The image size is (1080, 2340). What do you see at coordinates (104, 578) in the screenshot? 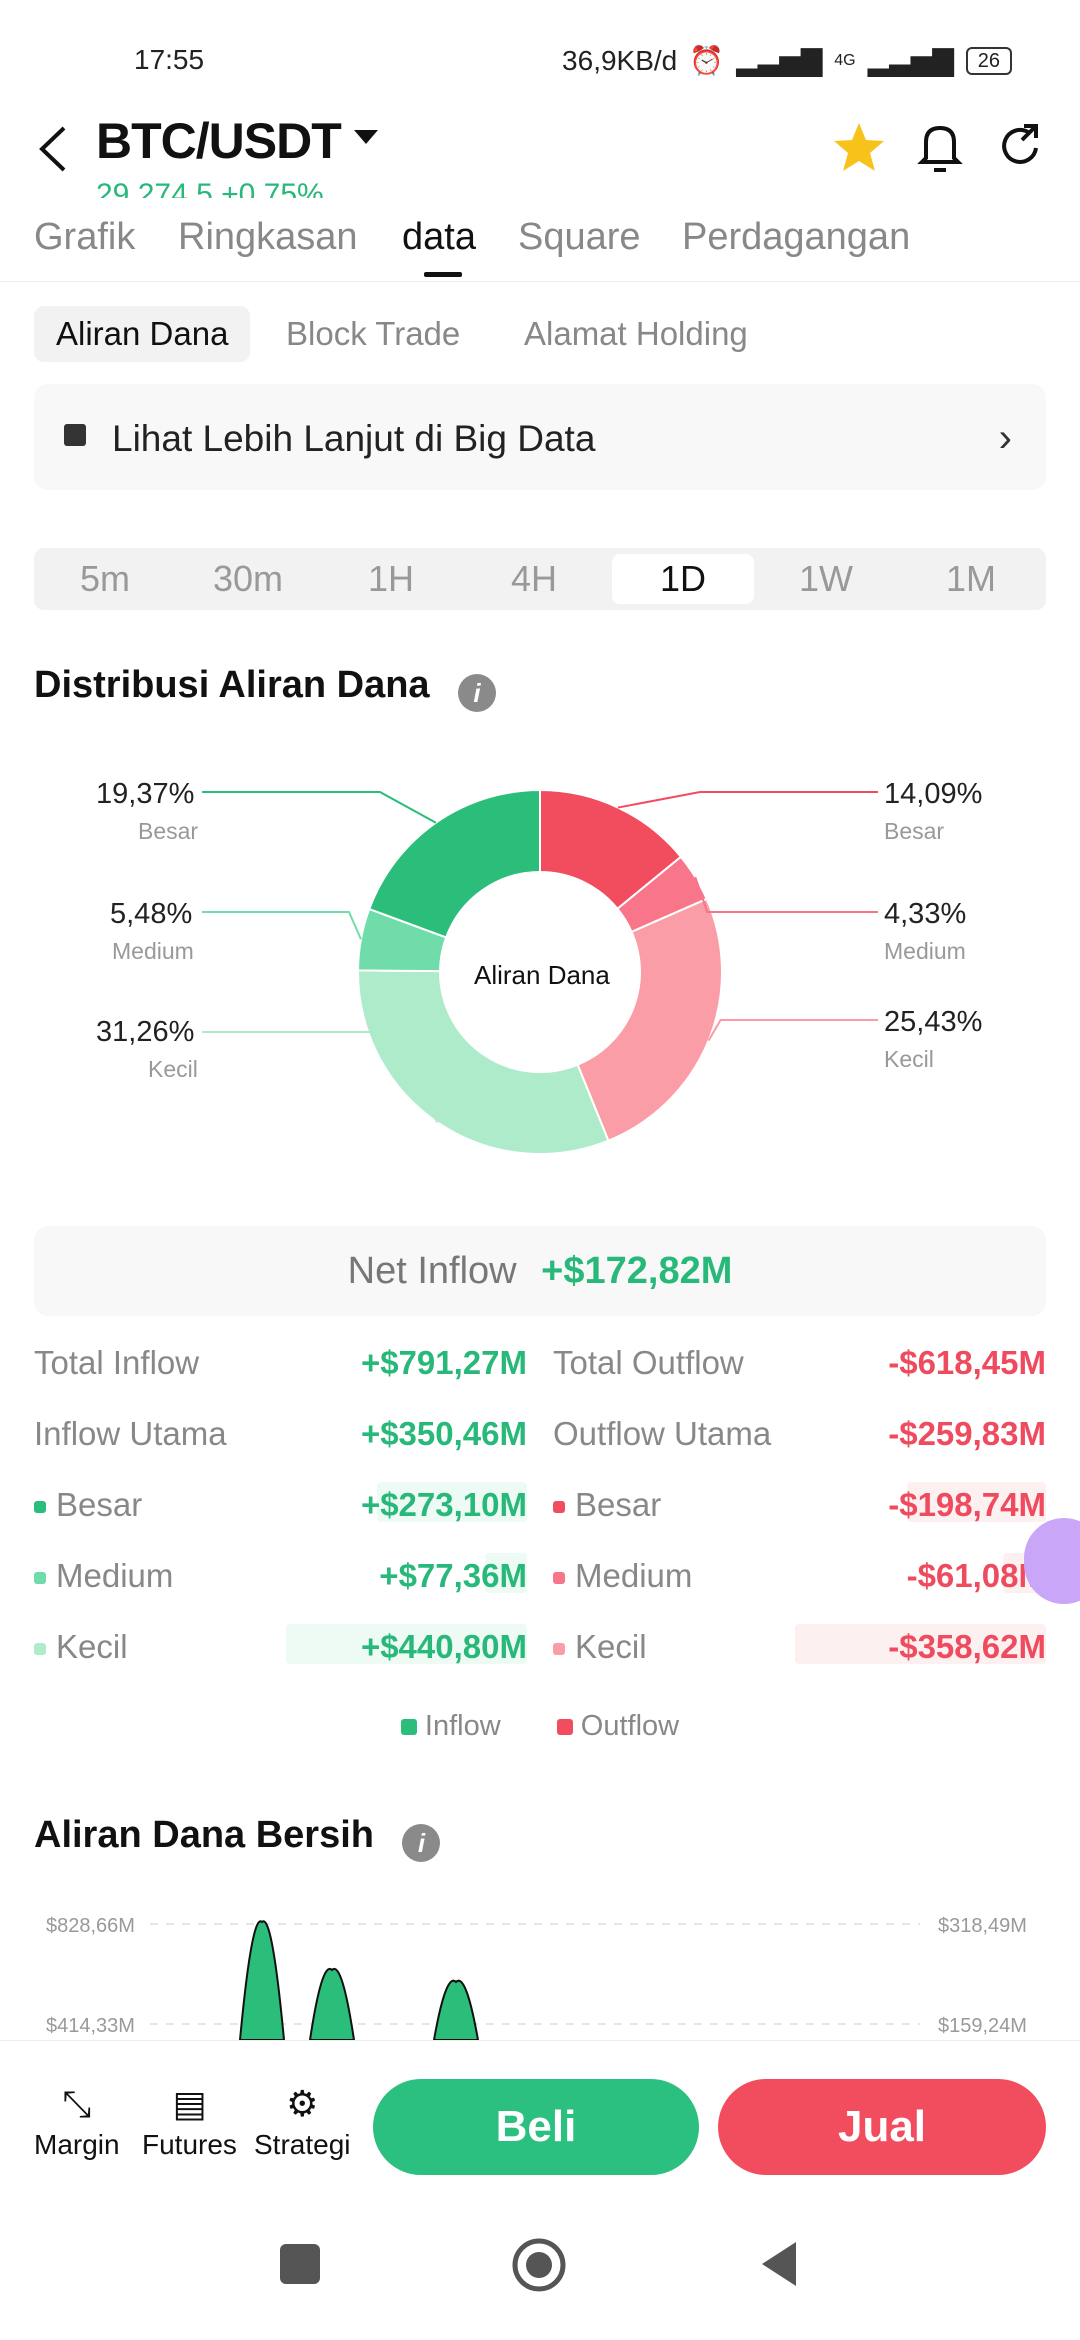
I see `range-5m: 5m` at bounding box center [104, 578].